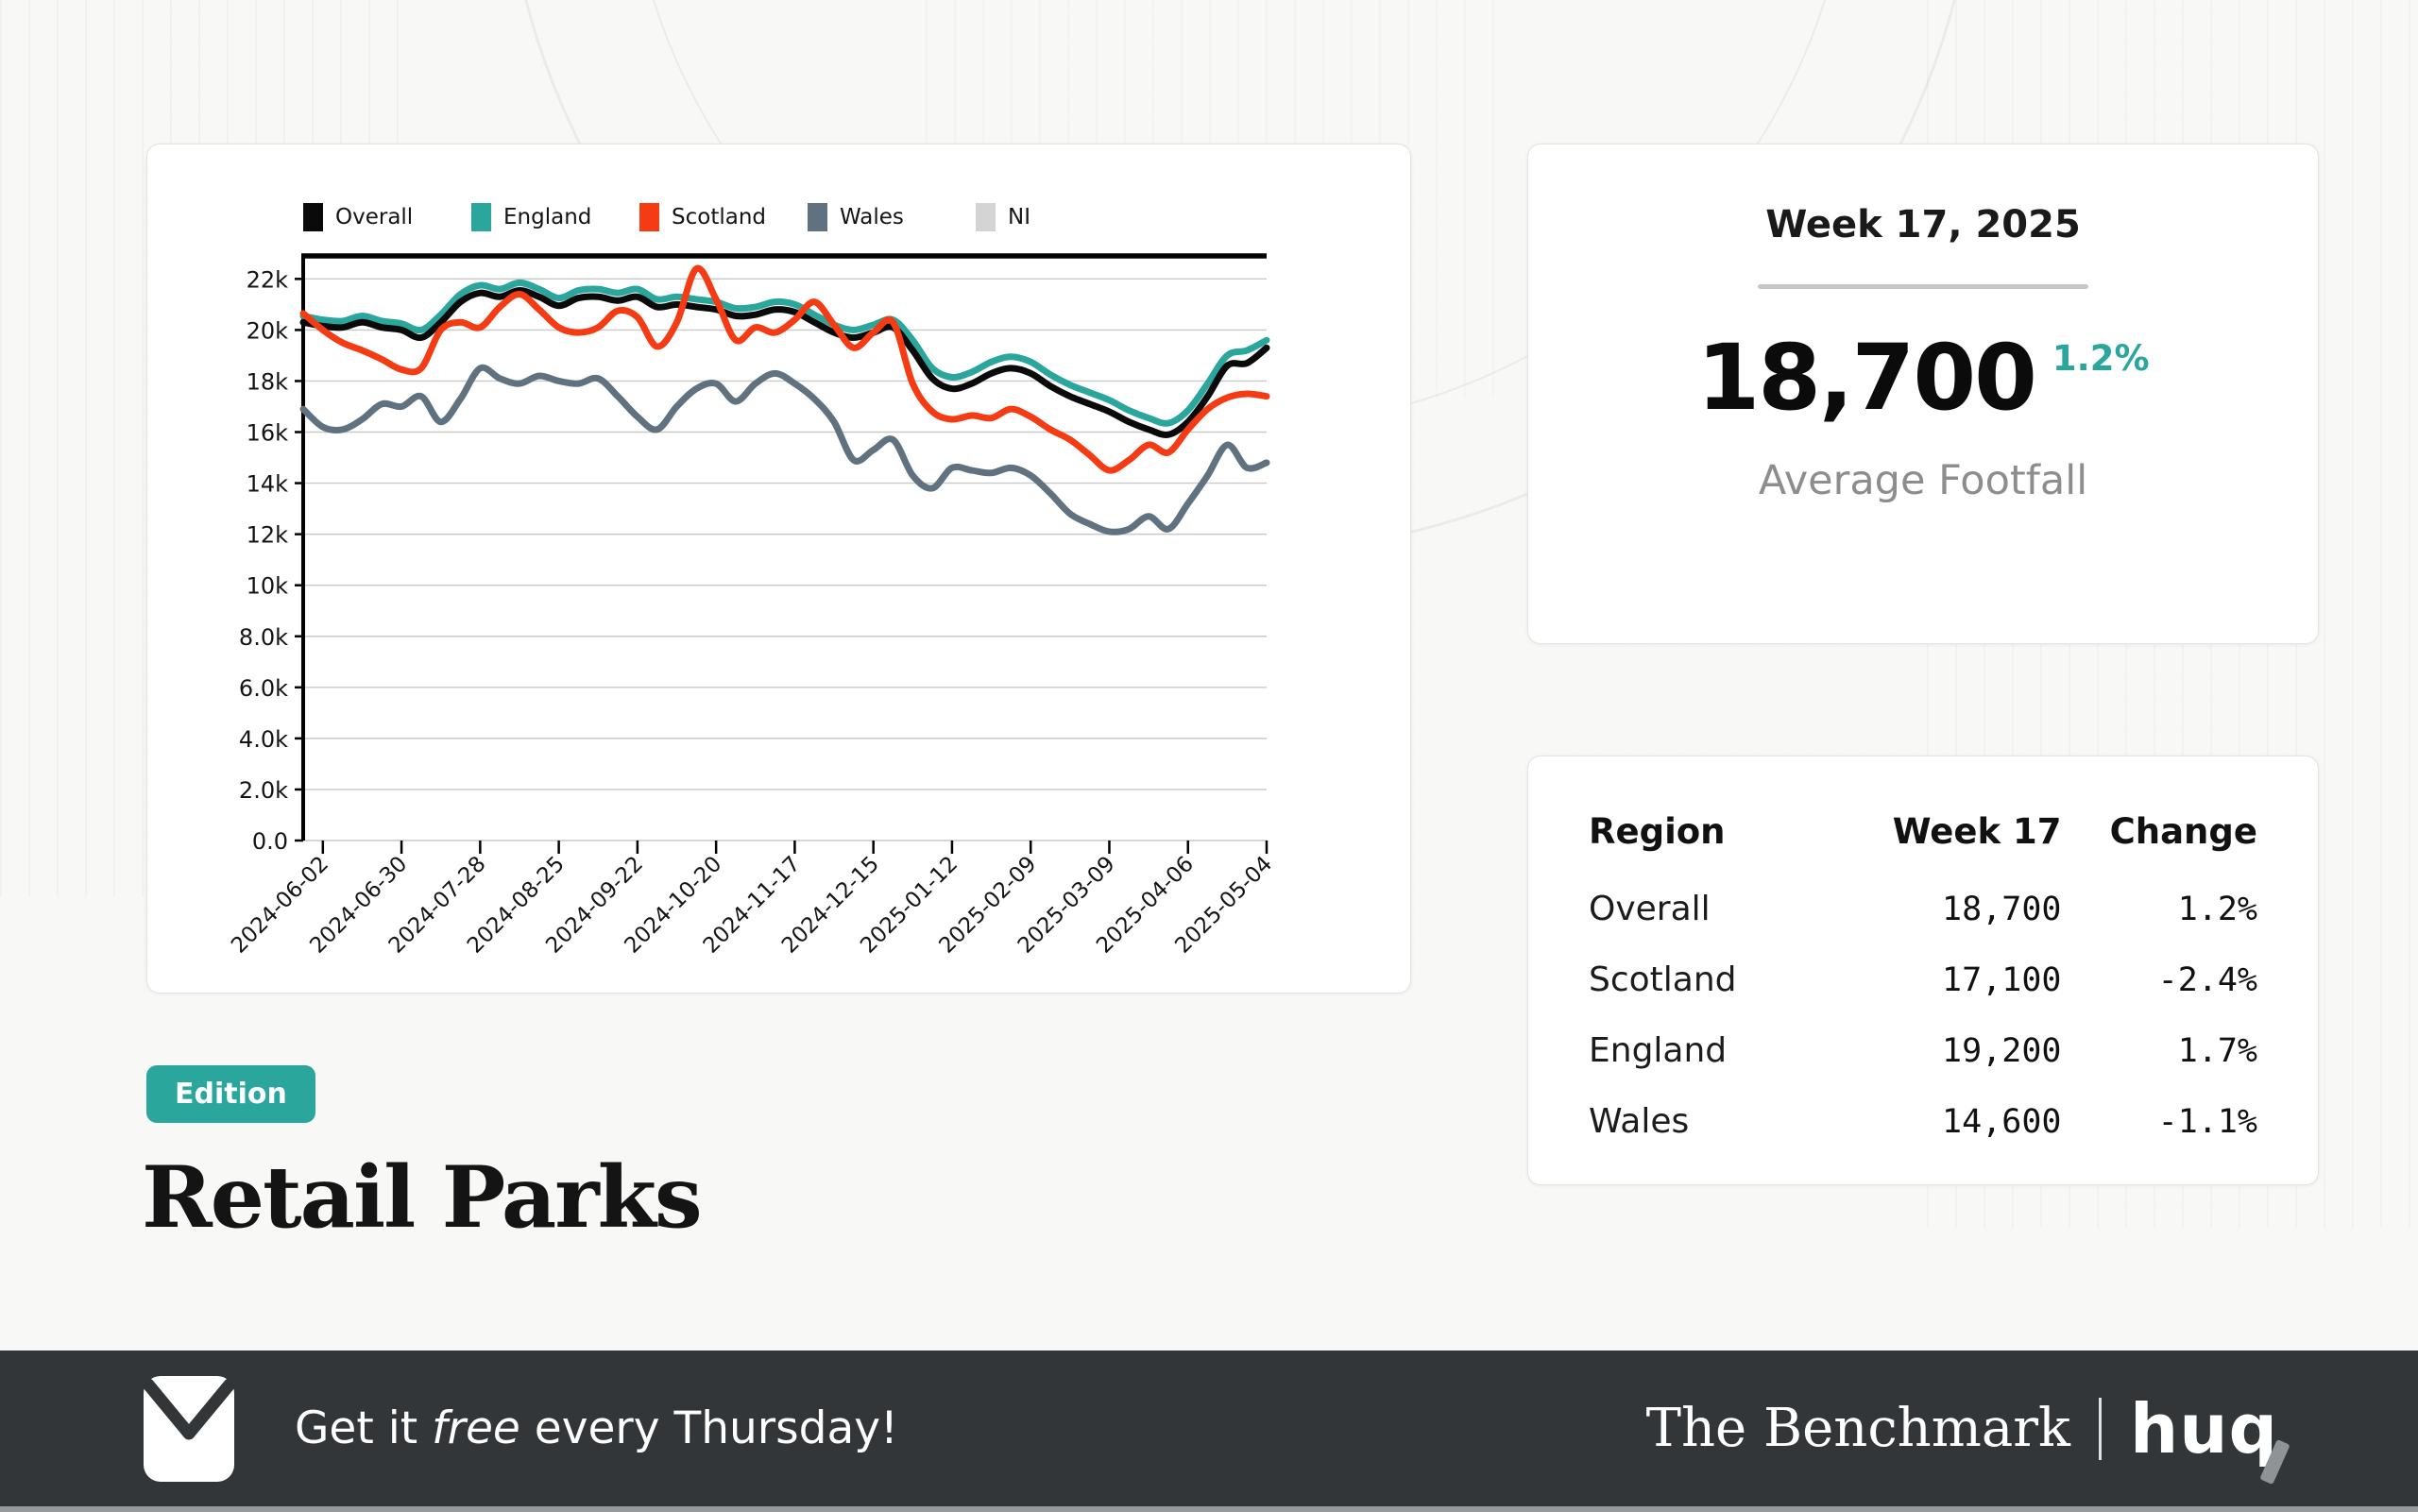  Describe the element at coordinates (189, 1428) in the screenshot. I see `envelope-icon` at that location.